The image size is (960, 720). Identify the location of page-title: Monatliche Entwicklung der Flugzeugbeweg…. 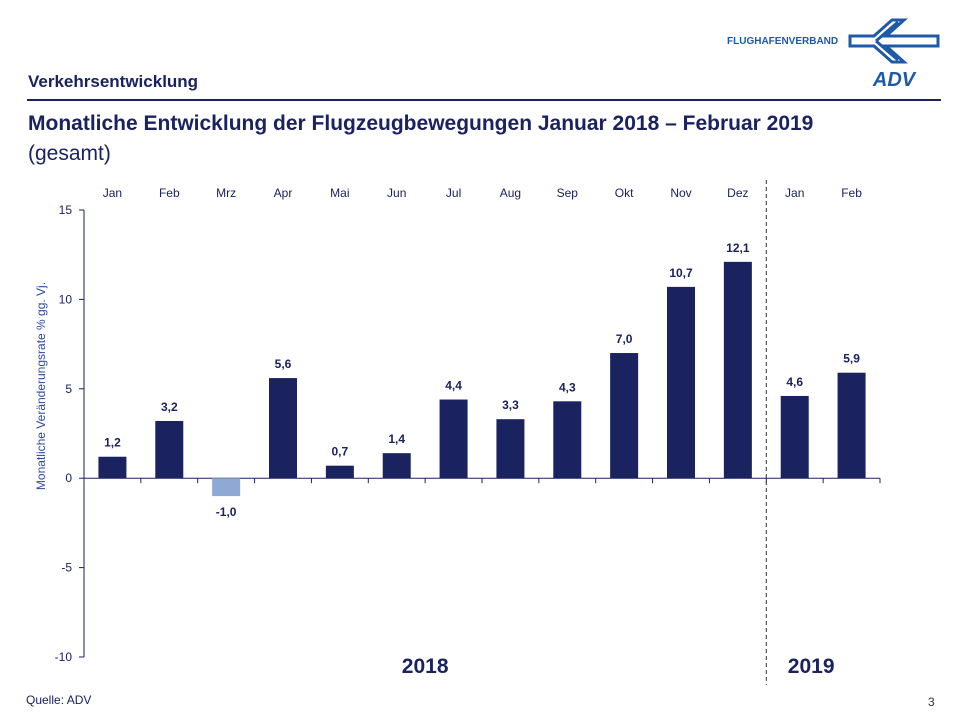
(421, 123).